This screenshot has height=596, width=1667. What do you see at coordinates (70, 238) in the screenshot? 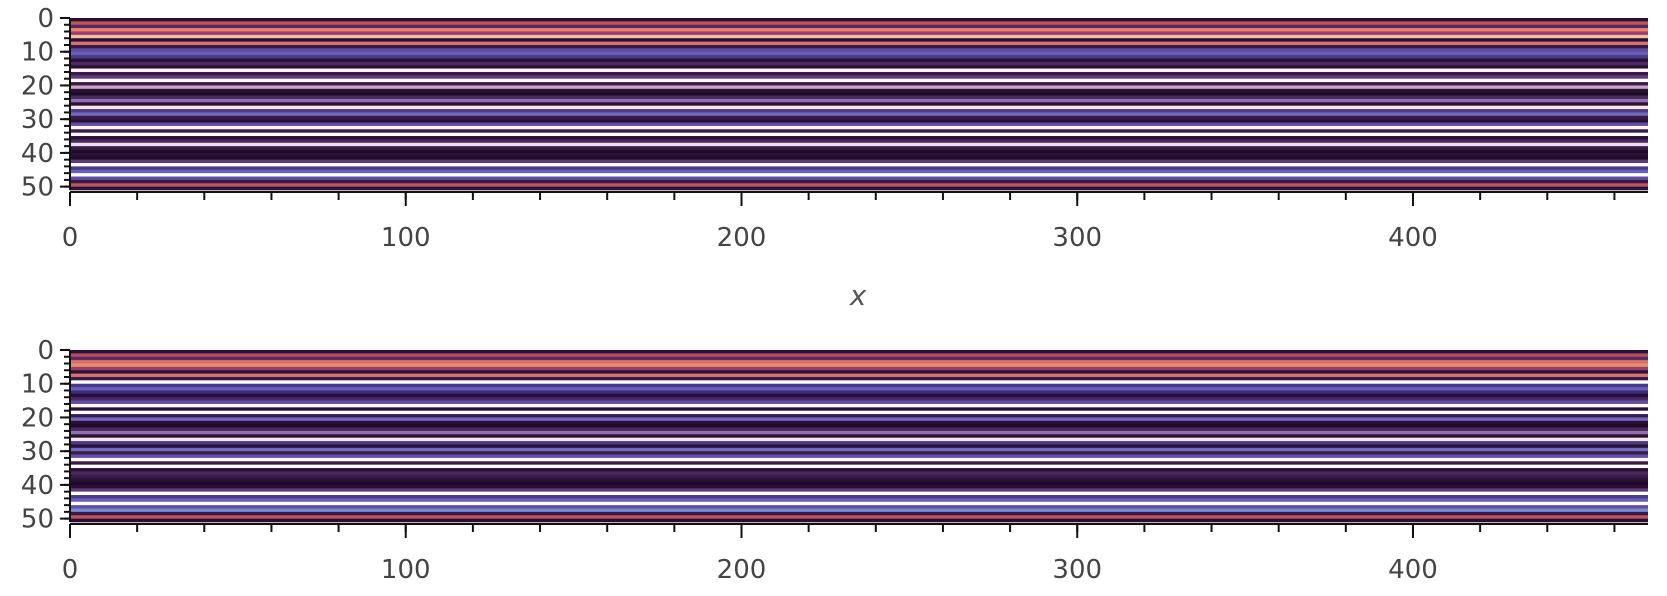
I see `x-tick-label: 0` at bounding box center [70, 238].